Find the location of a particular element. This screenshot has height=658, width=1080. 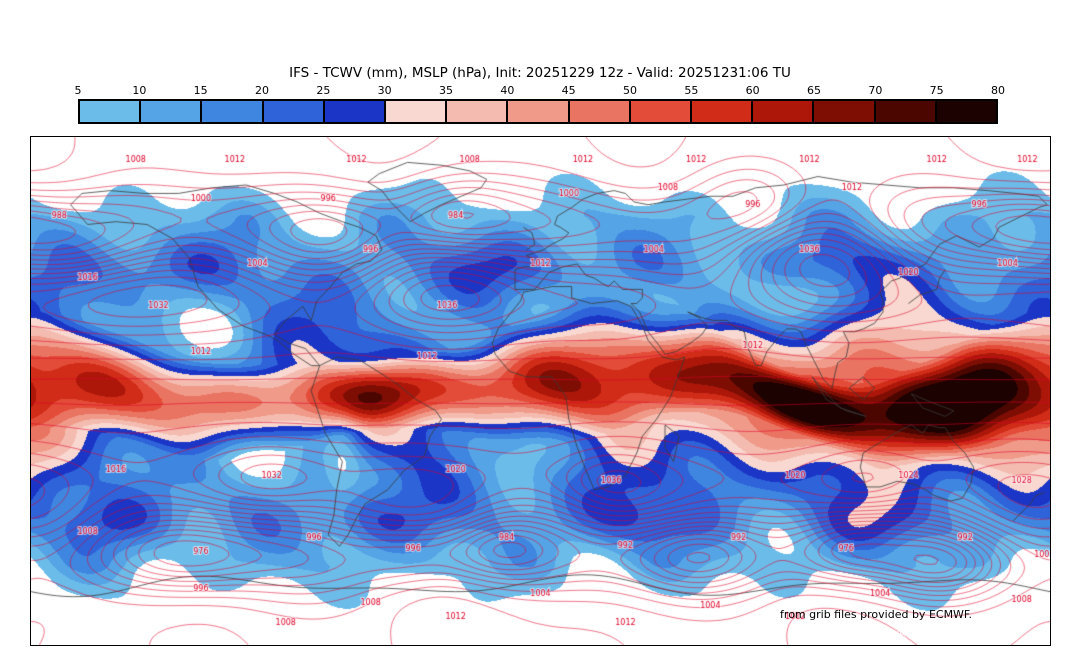

credit-provider: from grib files provided by ECMWF. is located at coordinates (876, 614).